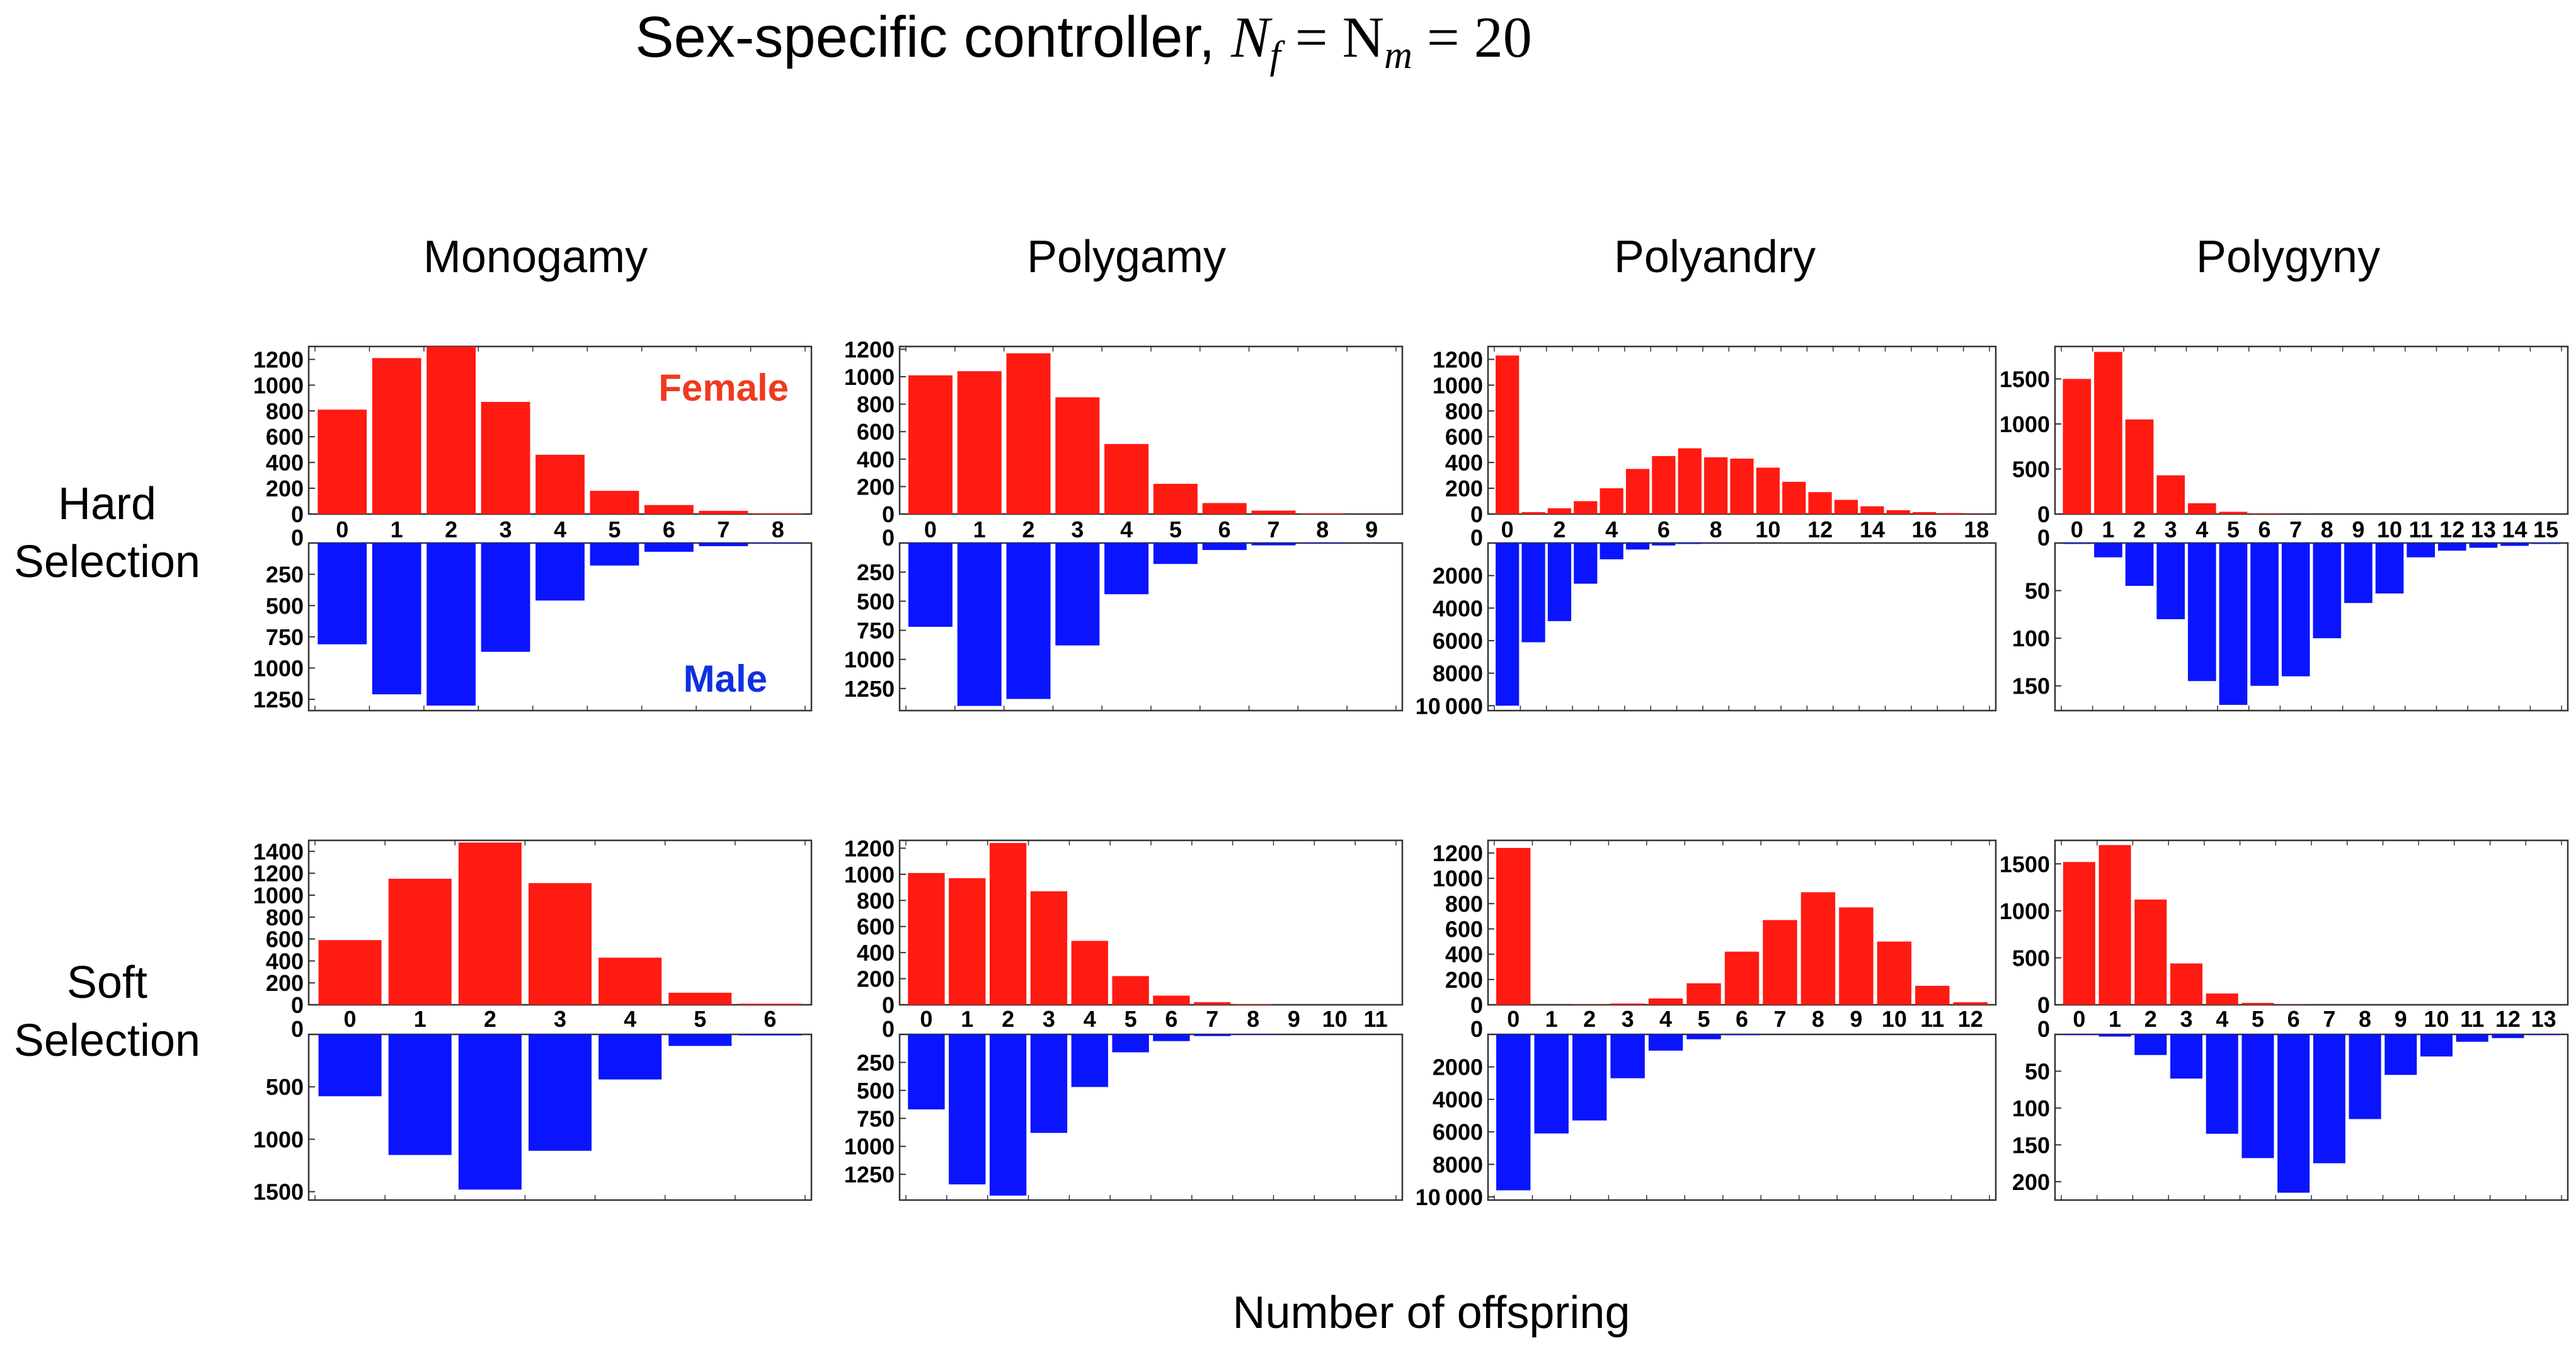 This screenshot has width=2576, height=1350. Describe the element at coordinates (876, 405) in the screenshot. I see `y-tick-label: 800` at that location.